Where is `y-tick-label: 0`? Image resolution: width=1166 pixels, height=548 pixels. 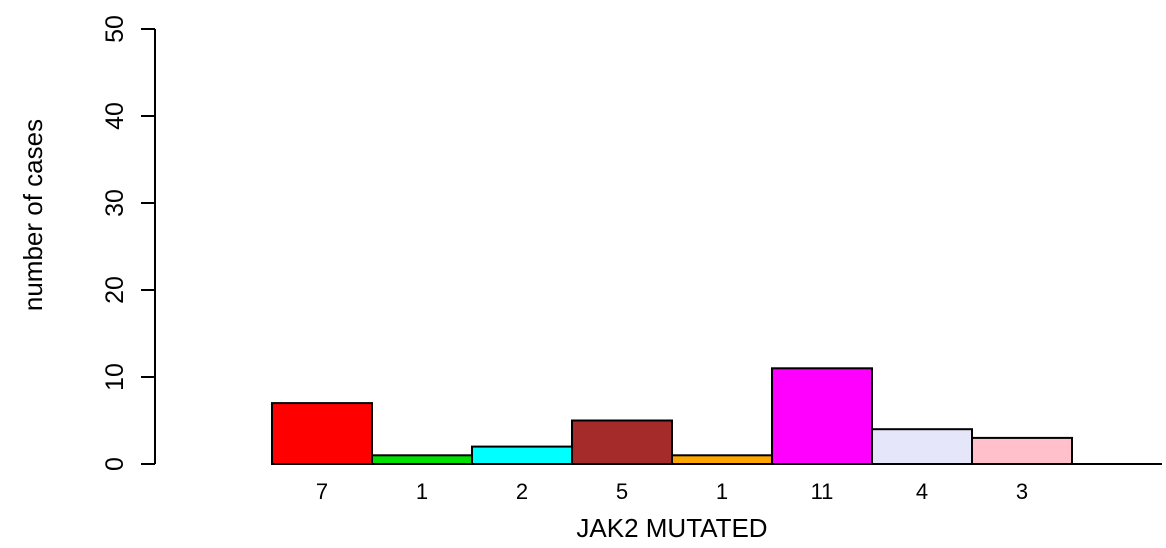 y-tick-label: 0 is located at coordinates (115, 464).